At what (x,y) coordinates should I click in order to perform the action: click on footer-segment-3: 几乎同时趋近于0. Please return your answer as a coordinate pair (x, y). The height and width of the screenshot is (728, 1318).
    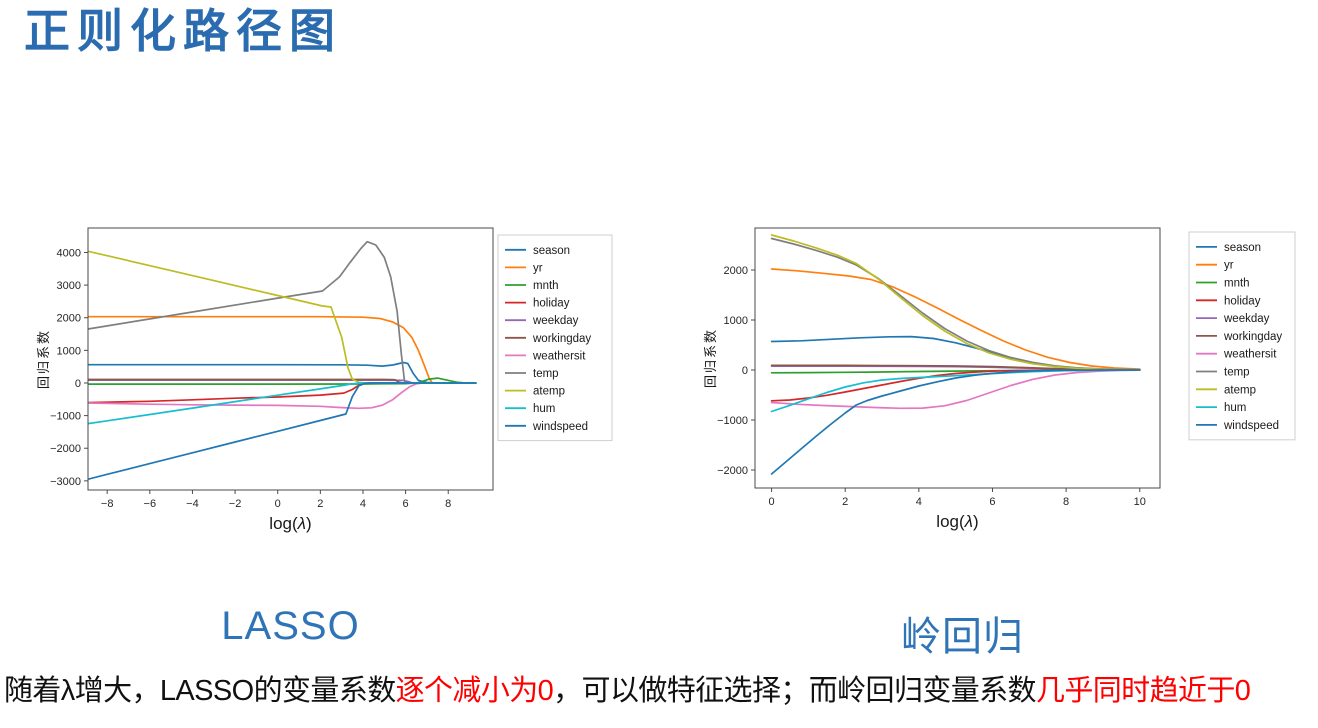
    Looking at the image, I should click on (1143, 691).